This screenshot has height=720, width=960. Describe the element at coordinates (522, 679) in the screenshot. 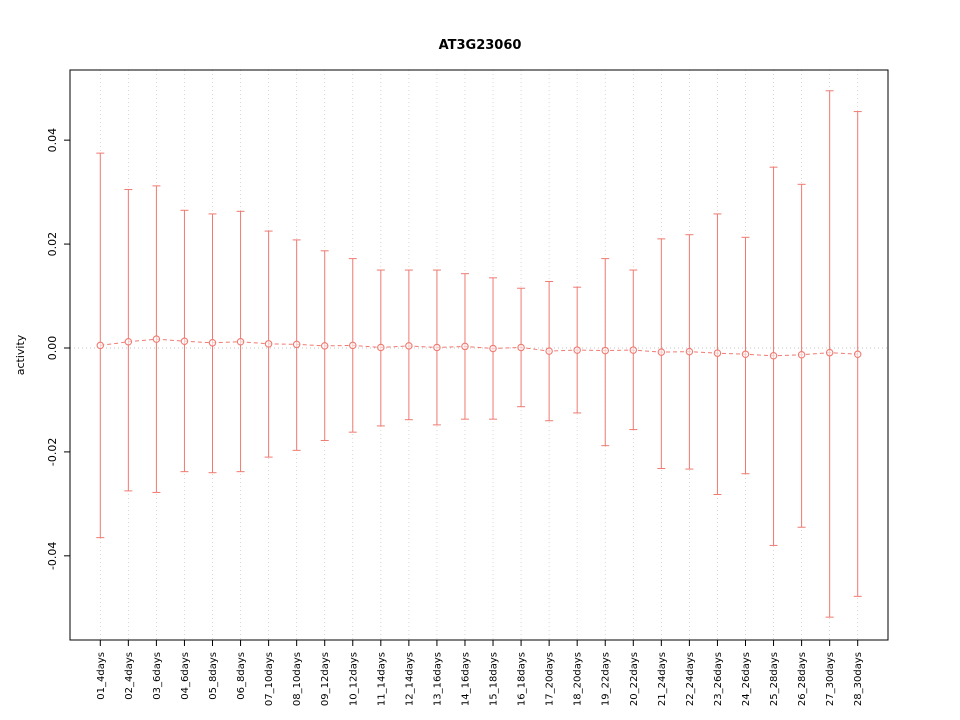

I see `x-tick-label: 16_18days` at that location.